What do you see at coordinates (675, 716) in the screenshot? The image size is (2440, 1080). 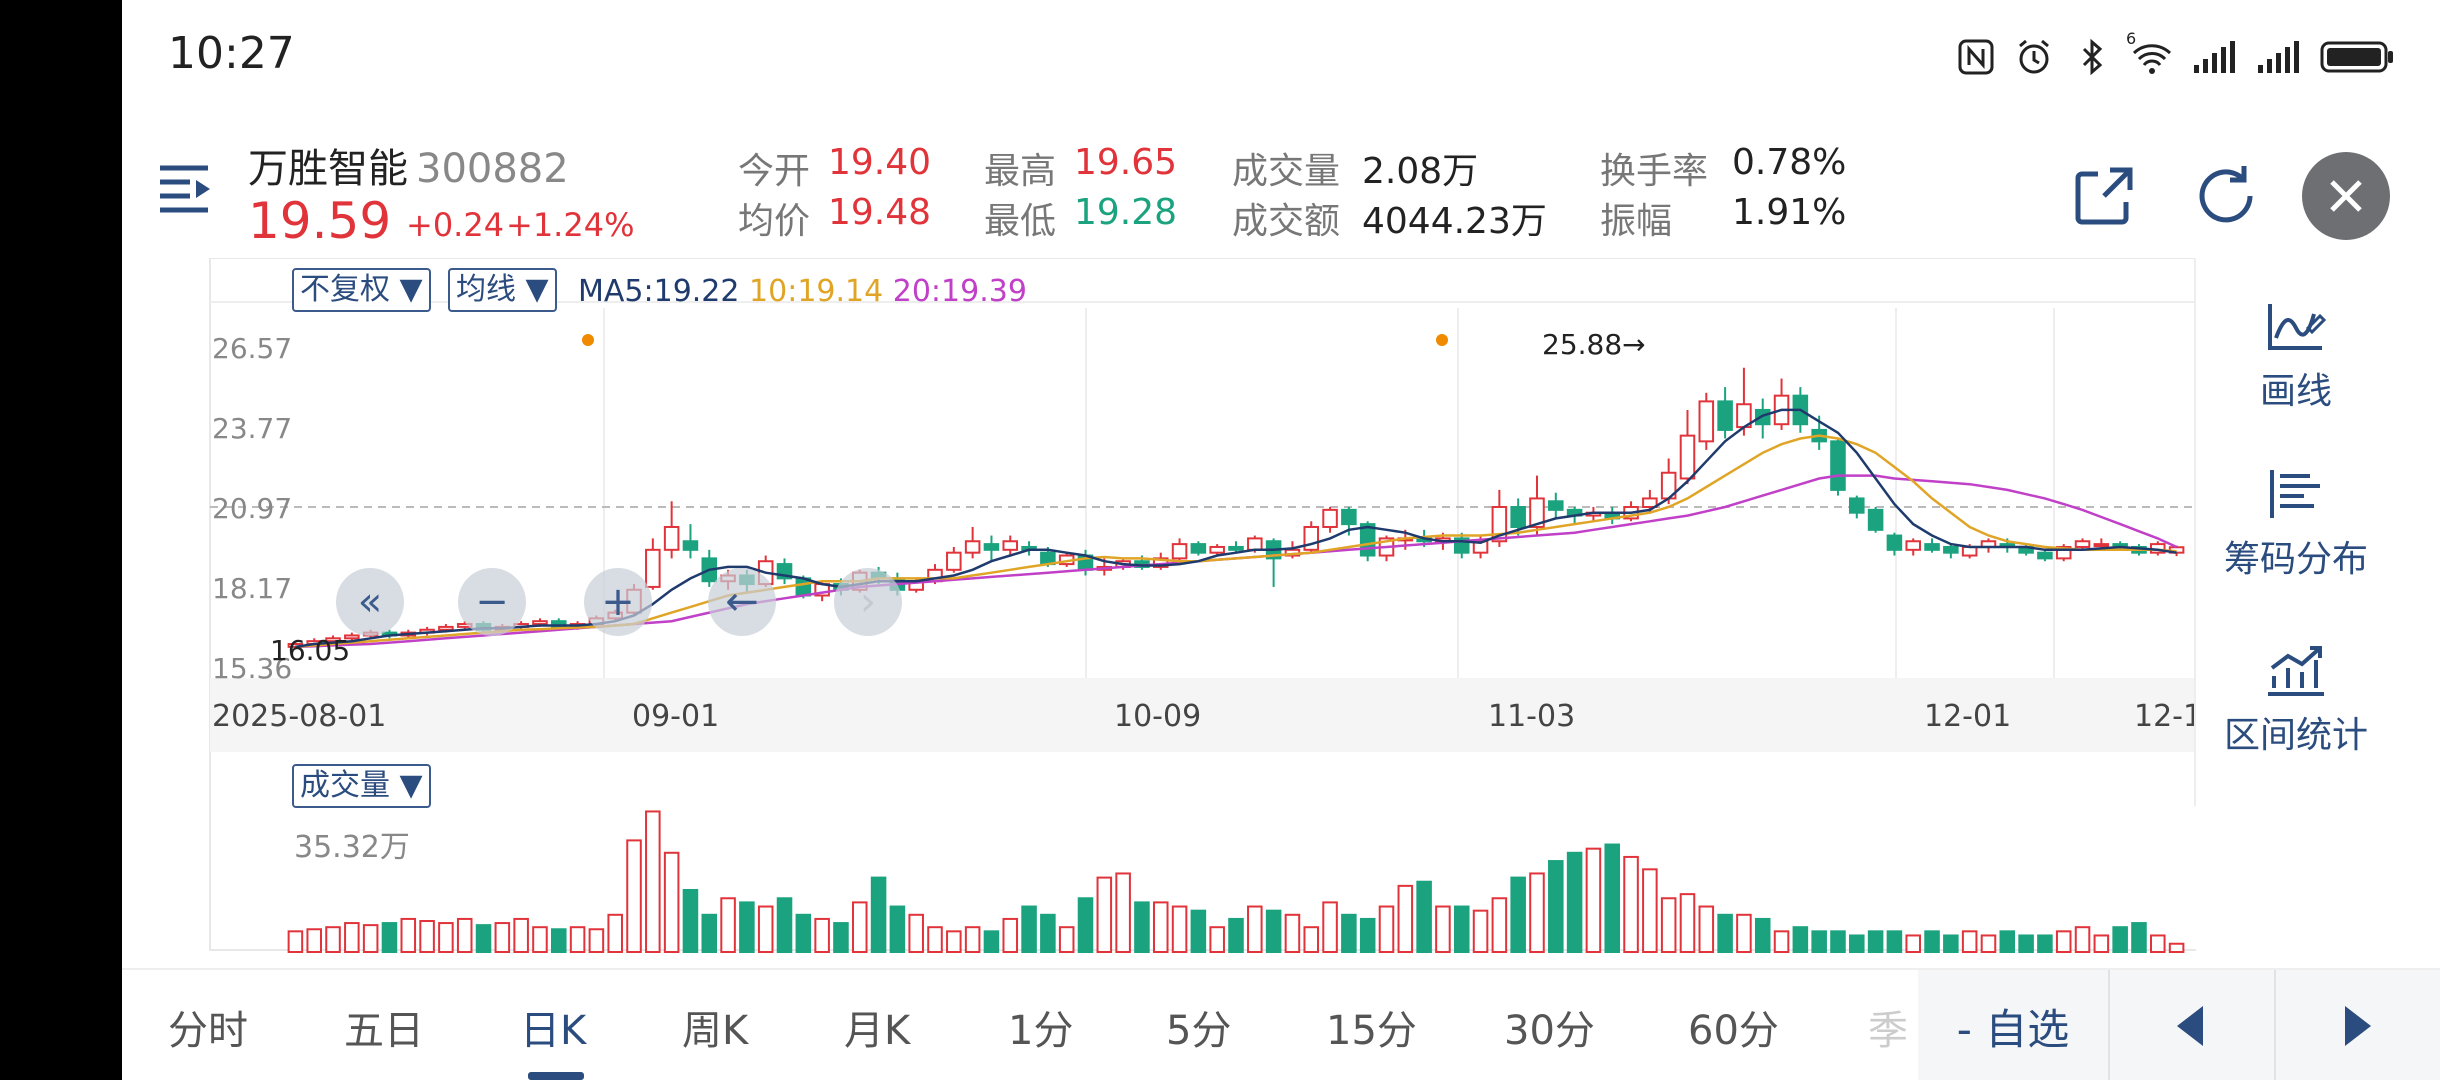 I see `x-tick-label: 09-01` at bounding box center [675, 716].